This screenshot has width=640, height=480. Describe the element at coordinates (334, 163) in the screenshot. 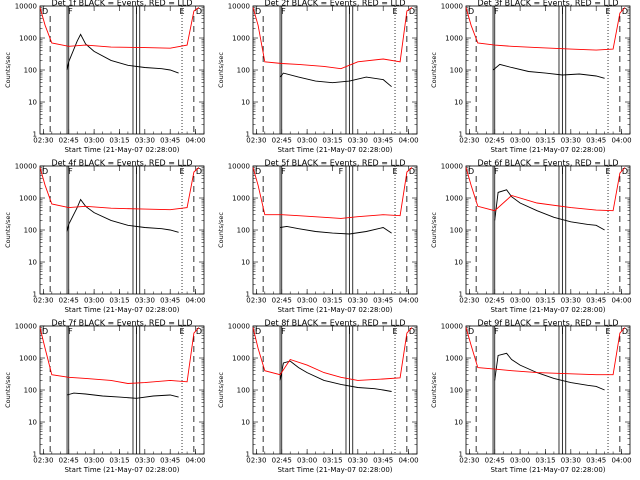

I see `panel-title: Det 5f BLACK = Events, RED = LLD` at that location.